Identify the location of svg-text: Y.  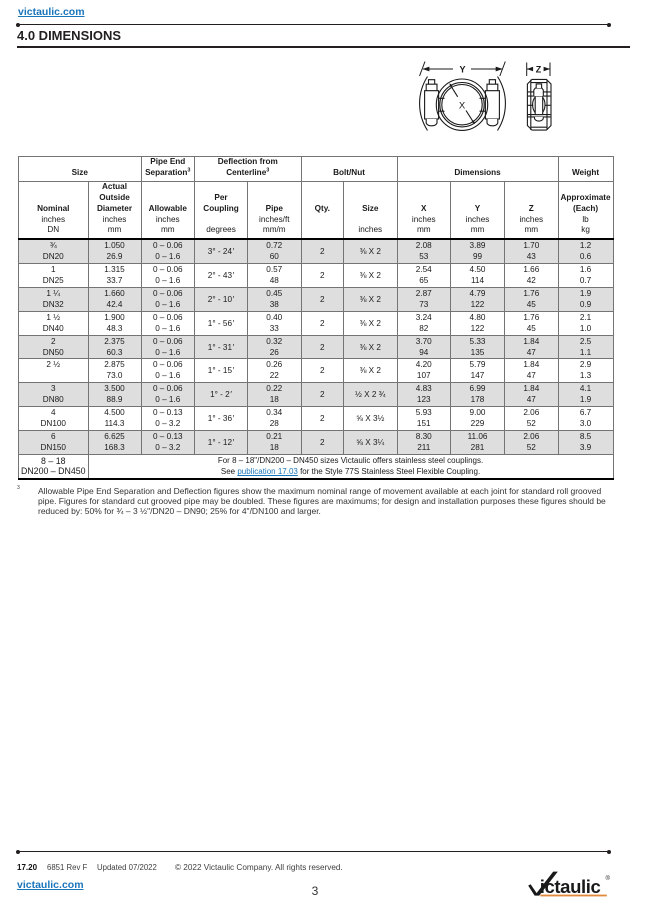
(462, 70).